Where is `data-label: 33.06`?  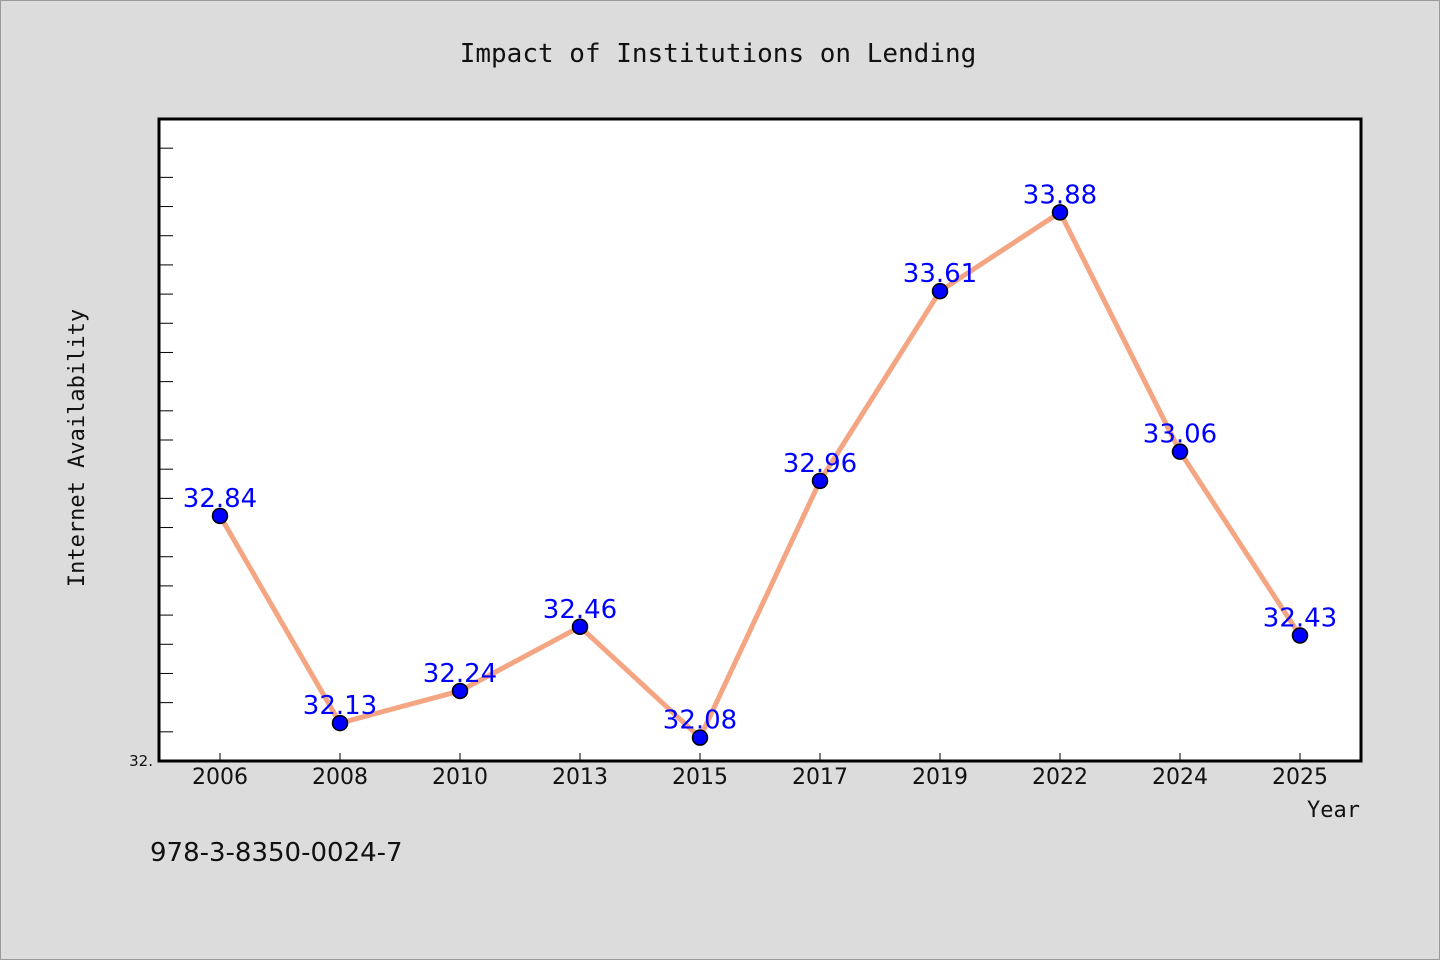
data-label: 33.06 is located at coordinates (1180, 435).